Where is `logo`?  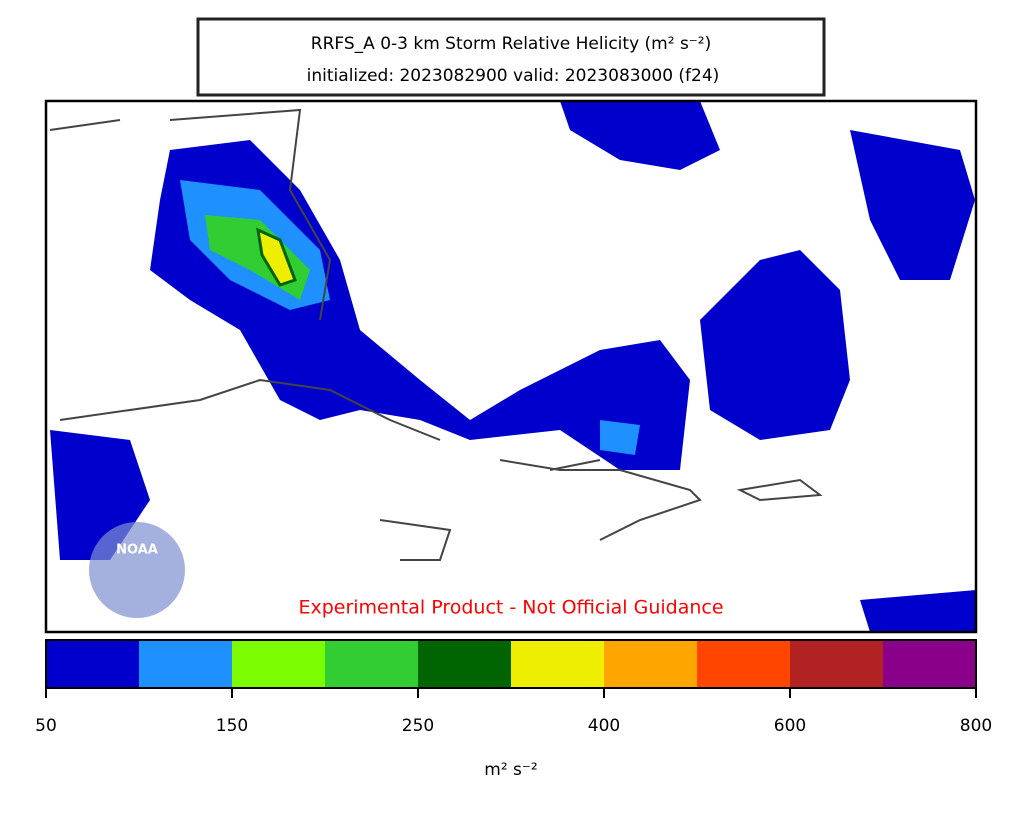
logo is located at coordinates (137, 570).